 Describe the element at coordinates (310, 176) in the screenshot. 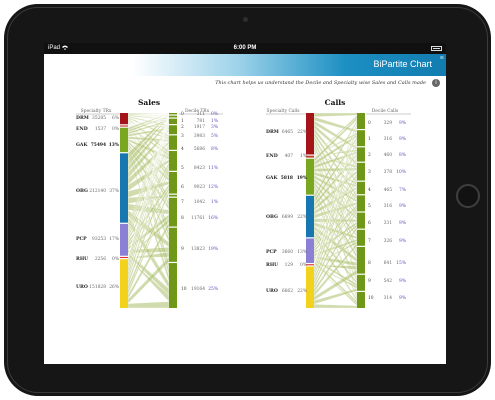

I see `calls-specialty-bar-gak` at that location.